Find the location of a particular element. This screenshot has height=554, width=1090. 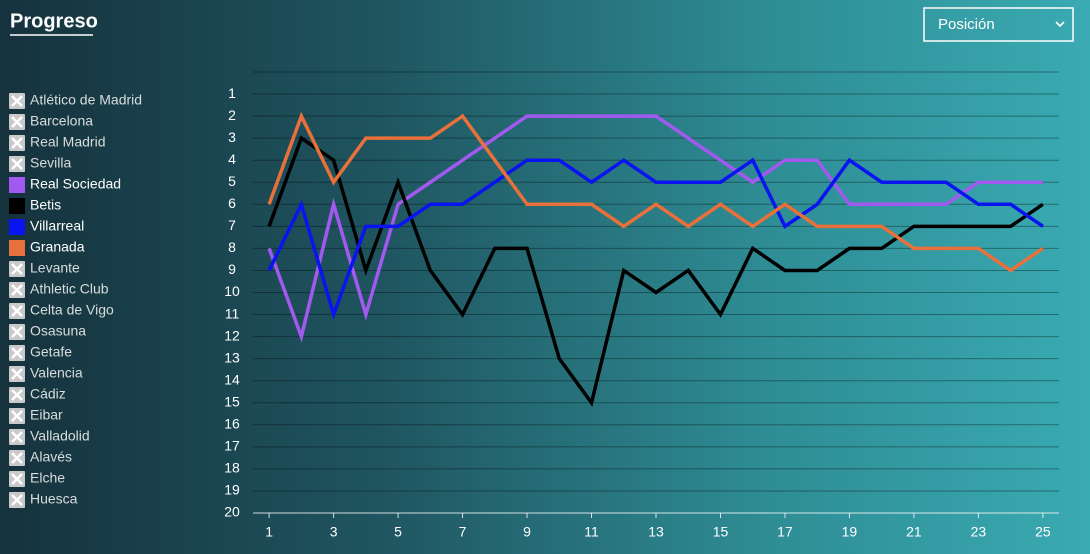

metric-select is located at coordinates (998, 24).